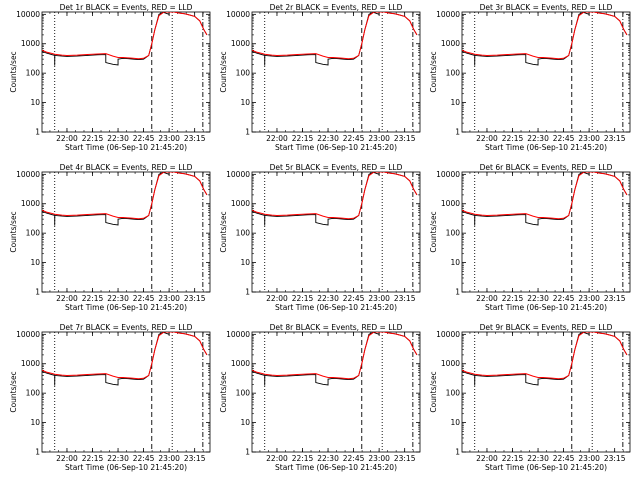 The height and width of the screenshot is (480, 640). I want to click on panel-title: Det 8r BLACK = Events, RED = LLD, so click(336, 327).